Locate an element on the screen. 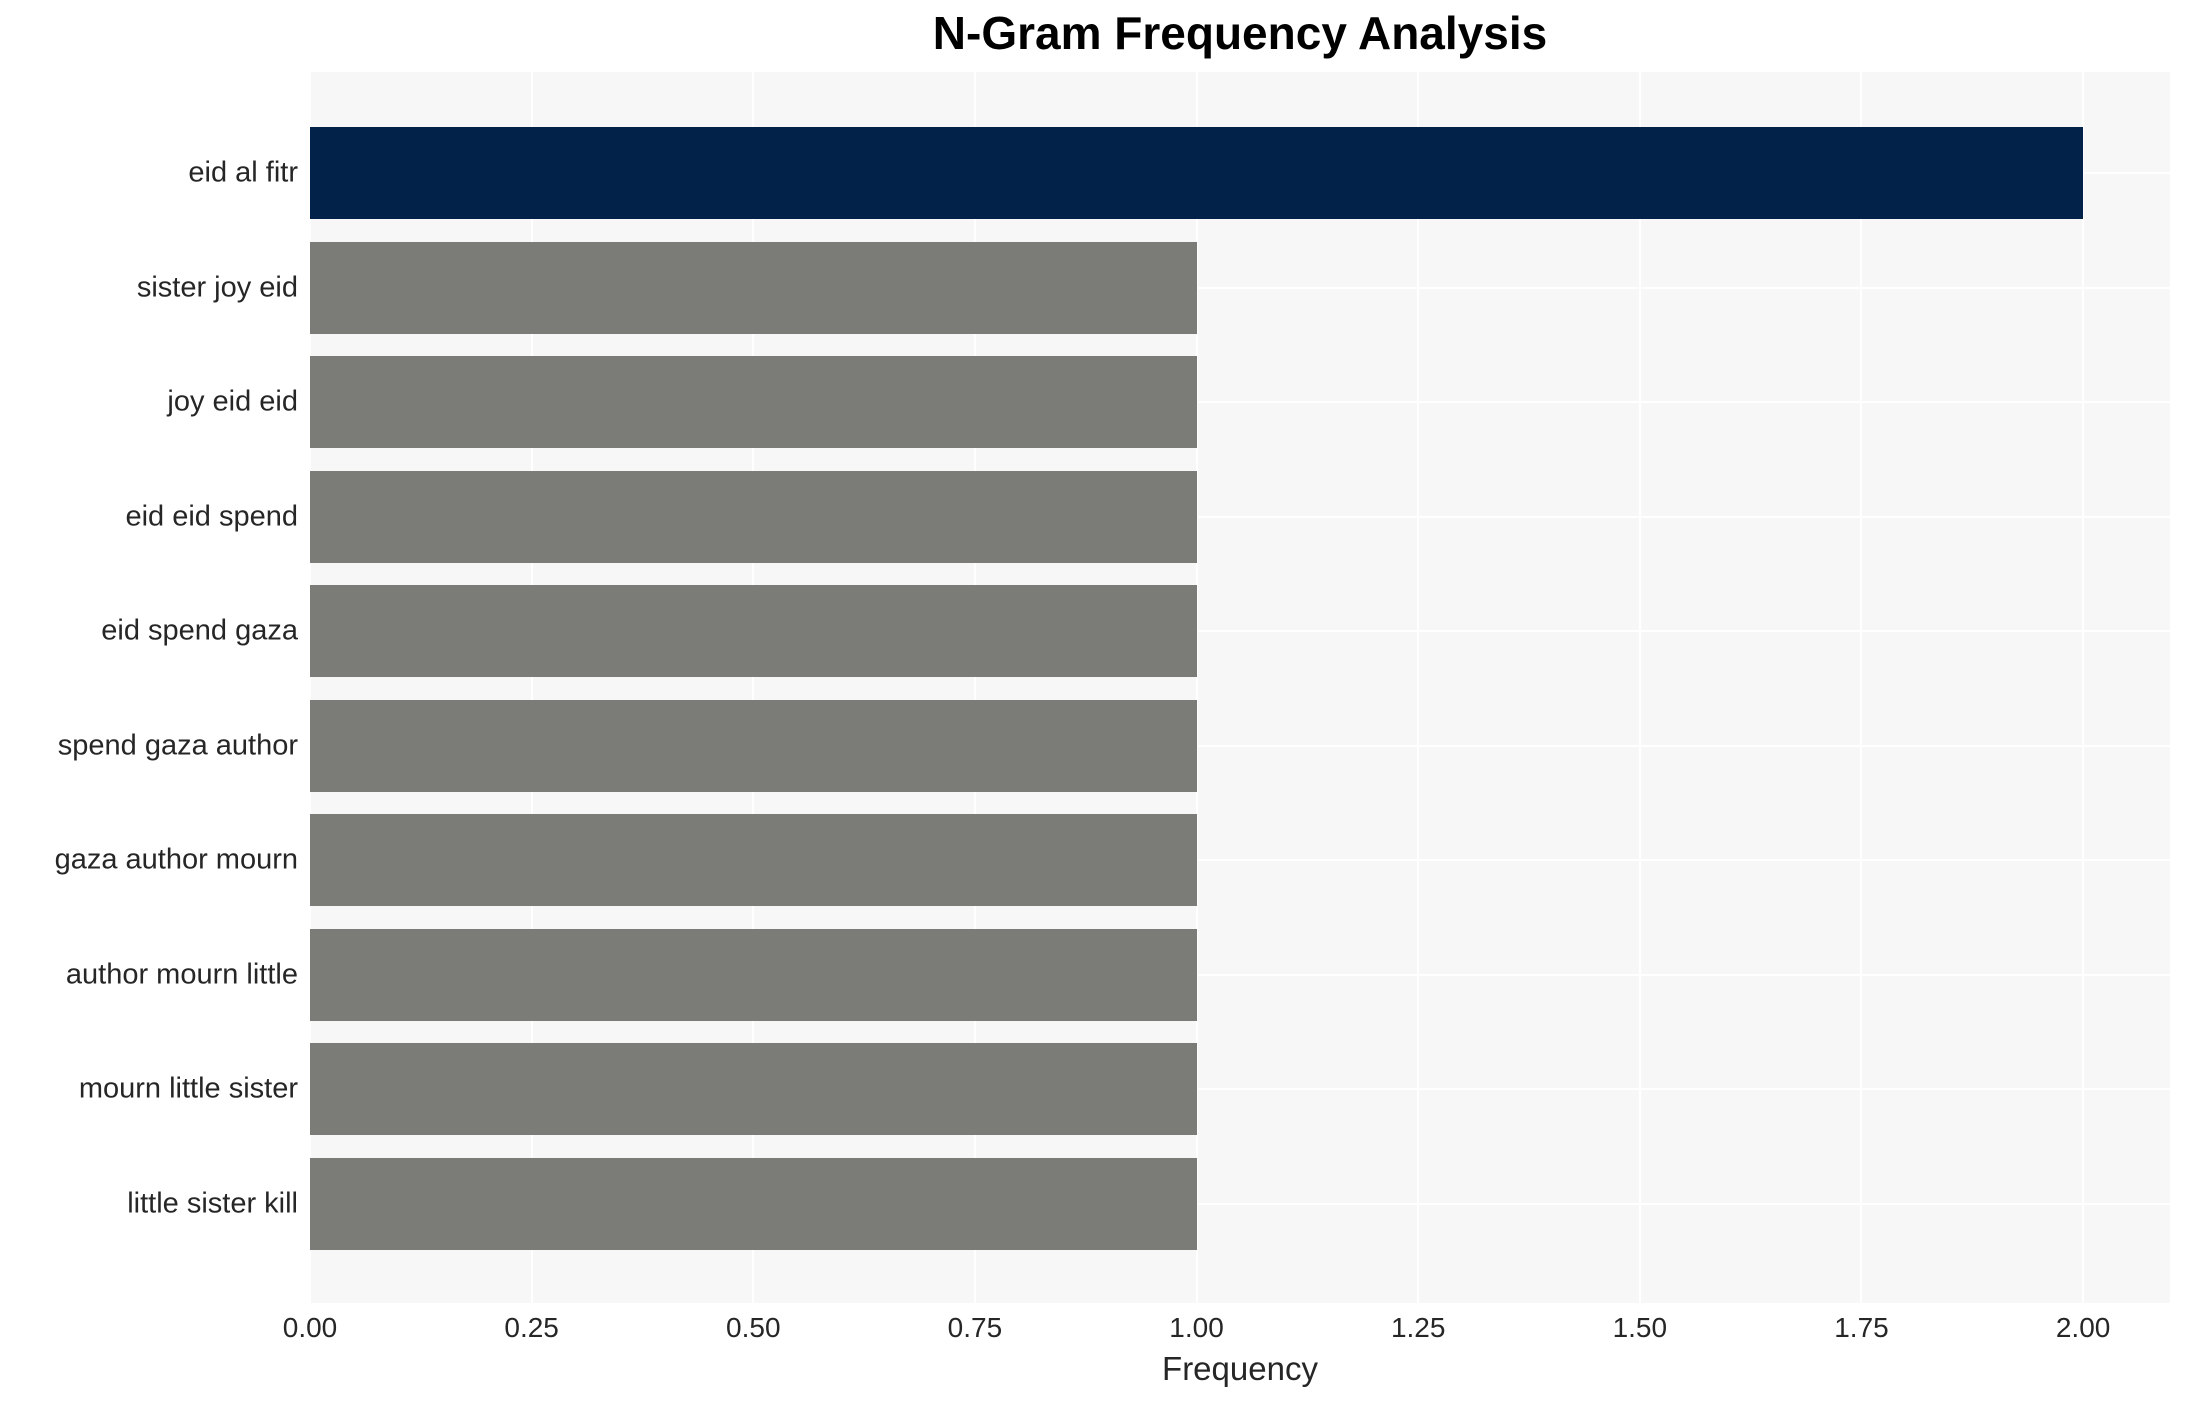 The height and width of the screenshot is (1402, 2189). y-tick-label: gaza author mourn is located at coordinates (176, 859).